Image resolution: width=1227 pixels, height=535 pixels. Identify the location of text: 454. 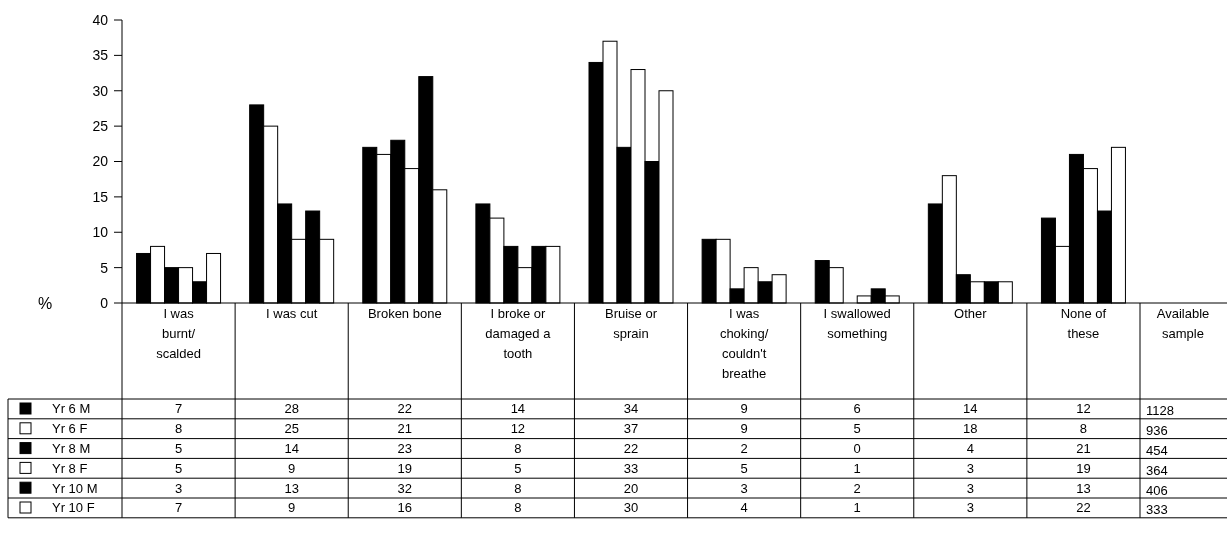
(1157, 451).